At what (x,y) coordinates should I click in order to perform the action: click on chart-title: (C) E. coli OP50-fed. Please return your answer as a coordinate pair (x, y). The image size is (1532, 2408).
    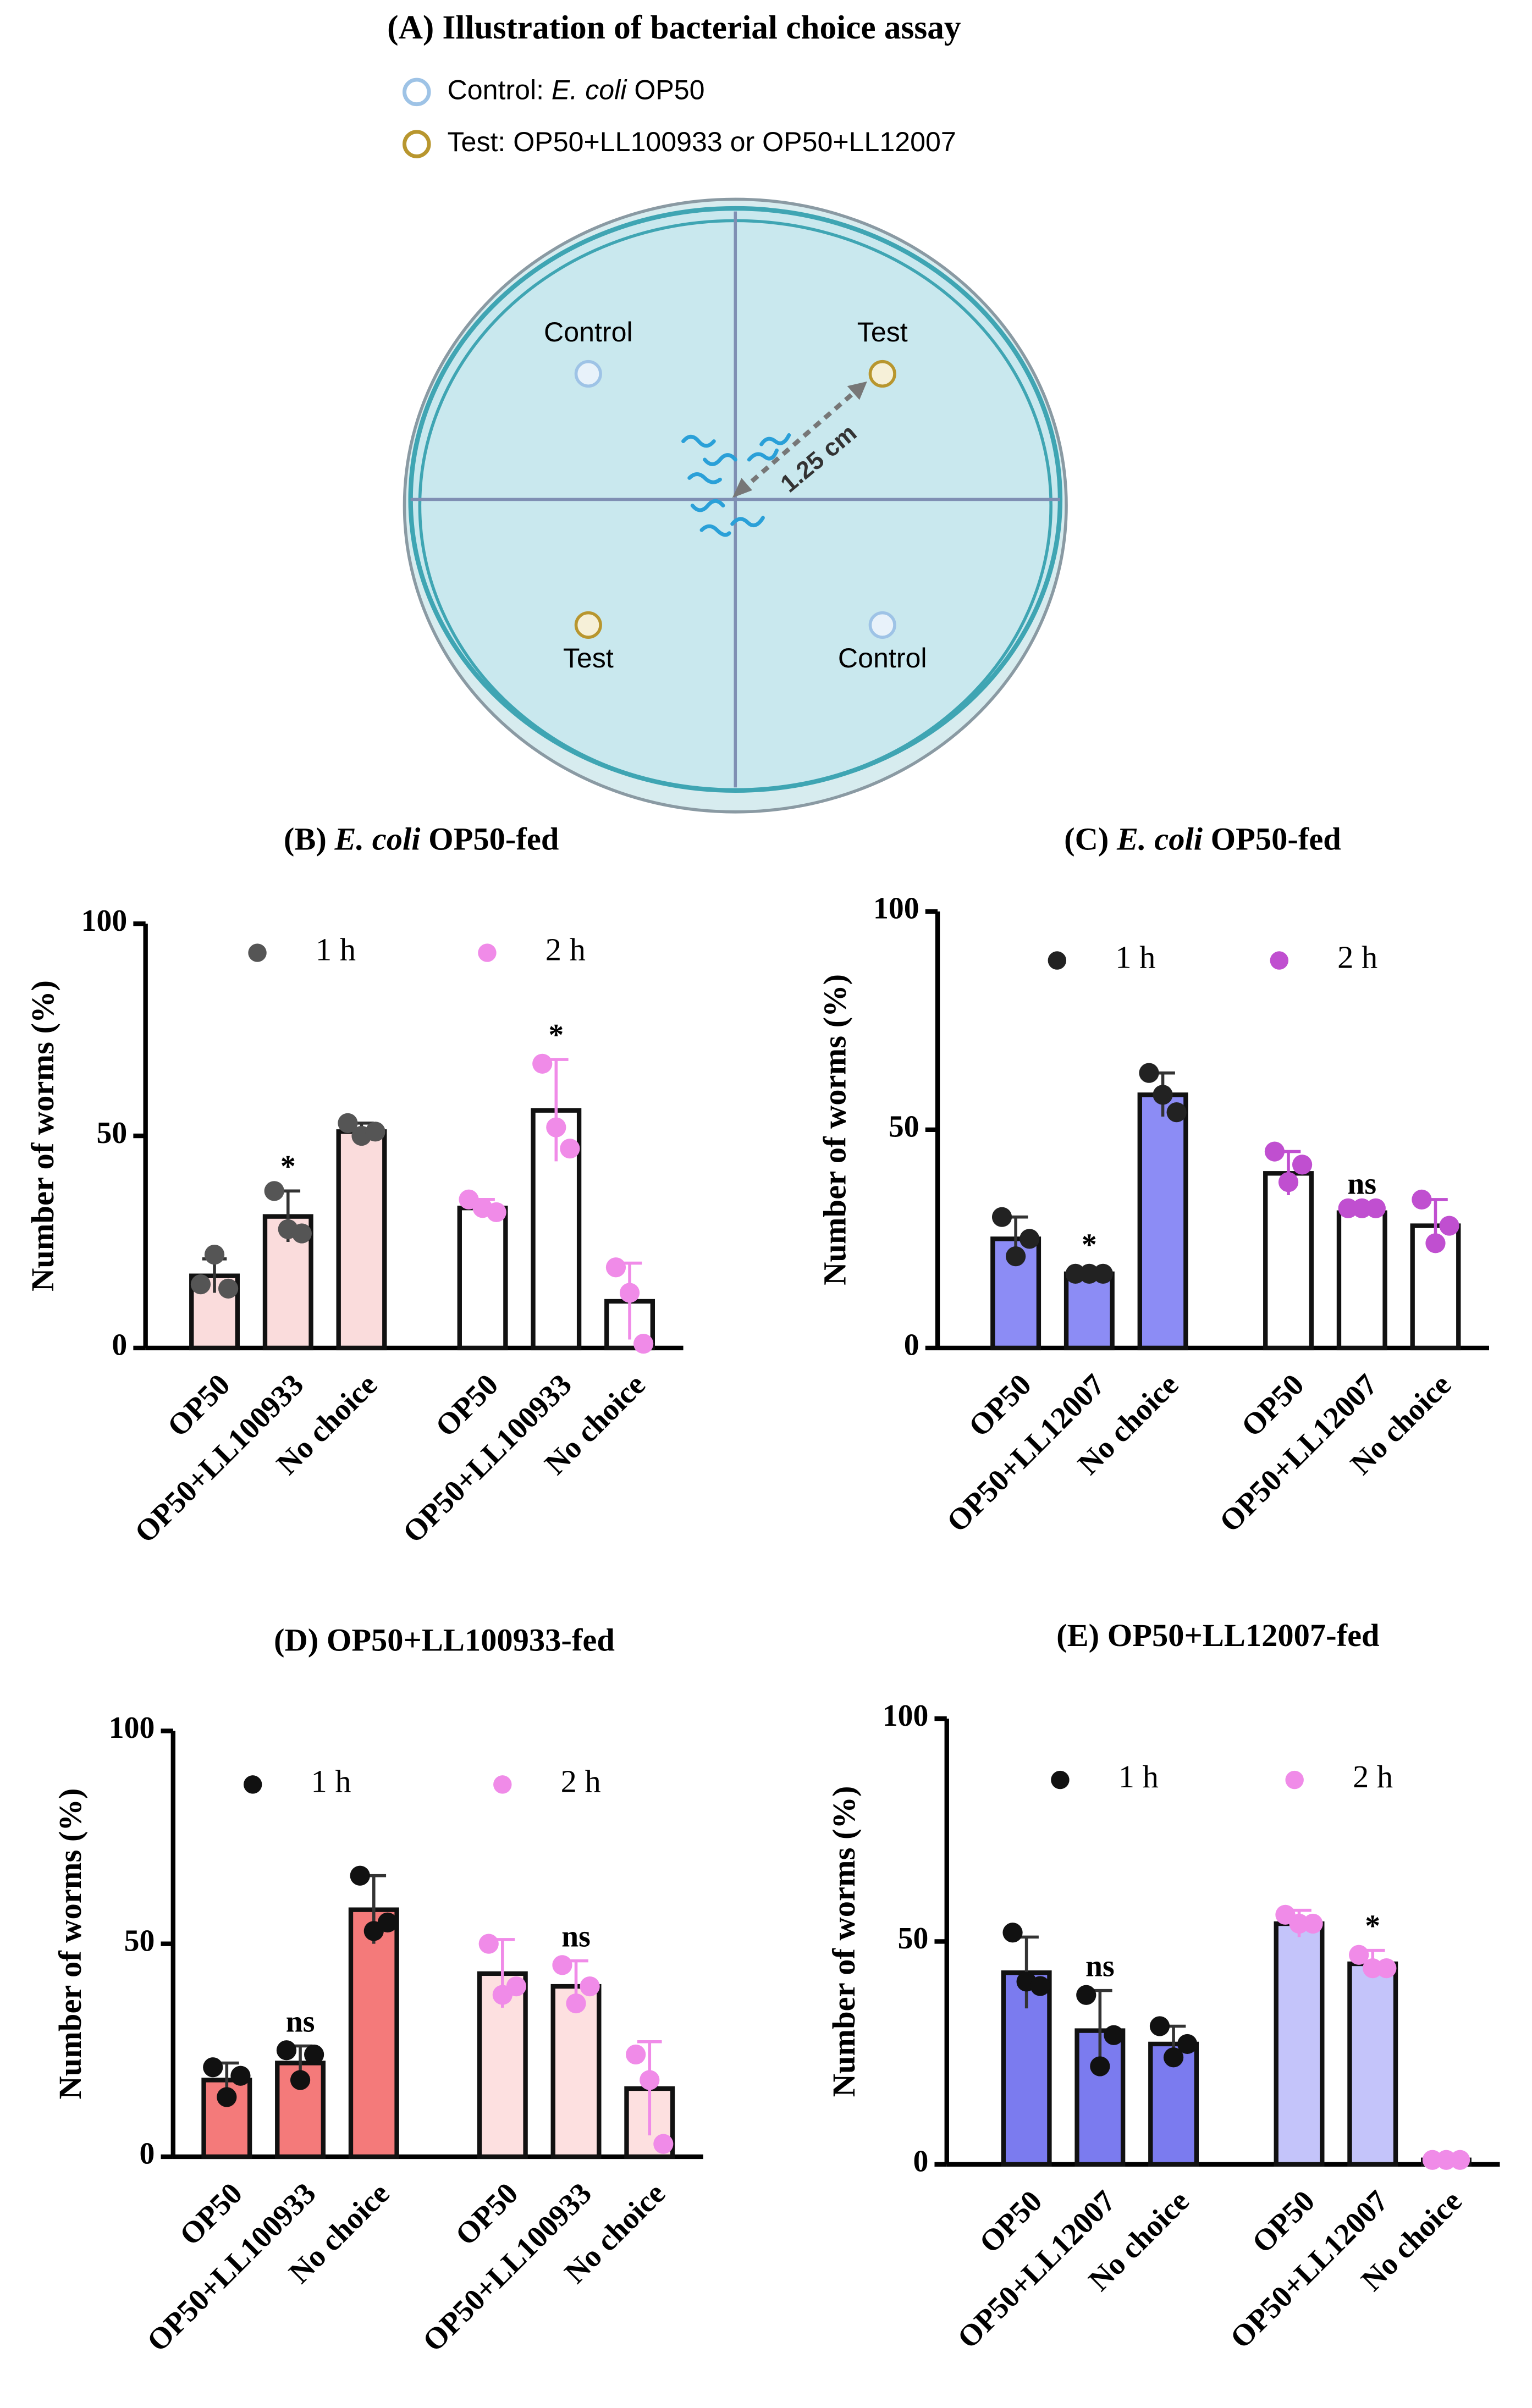
    Looking at the image, I should click on (1202, 839).